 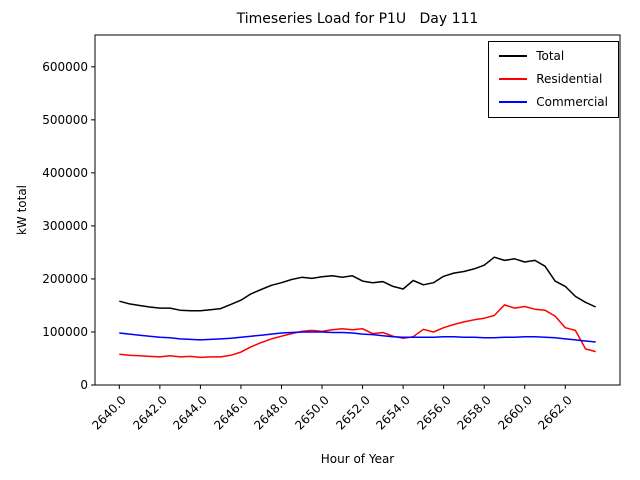 I want to click on y-tick-label: 0, so click(x=84, y=385).